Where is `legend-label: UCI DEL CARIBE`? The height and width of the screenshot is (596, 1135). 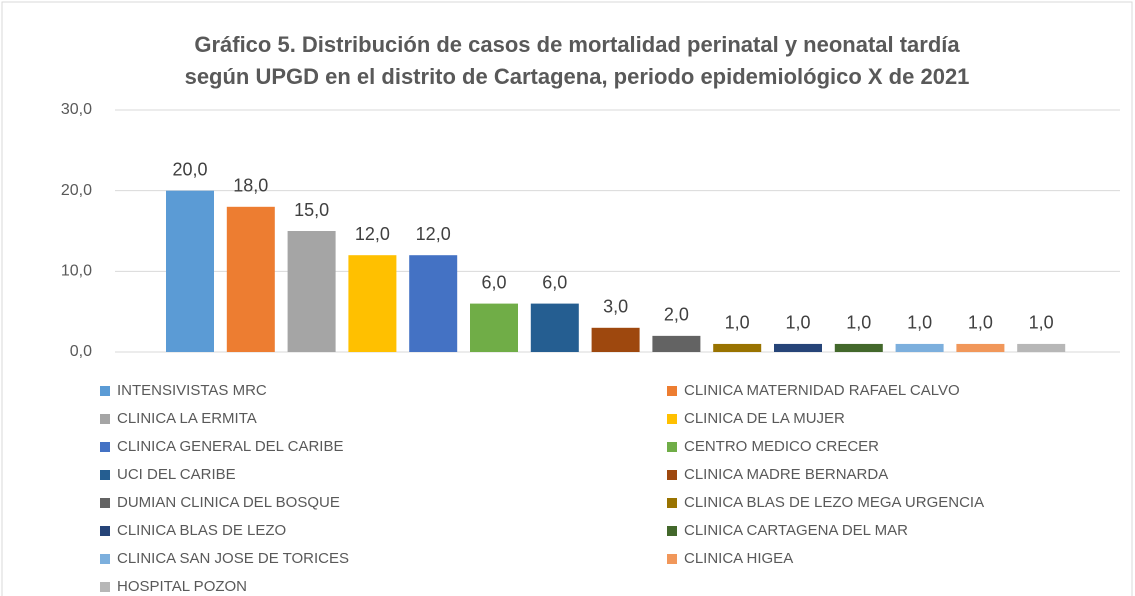 legend-label: UCI DEL CARIBE is located at coordinates (176, 474).